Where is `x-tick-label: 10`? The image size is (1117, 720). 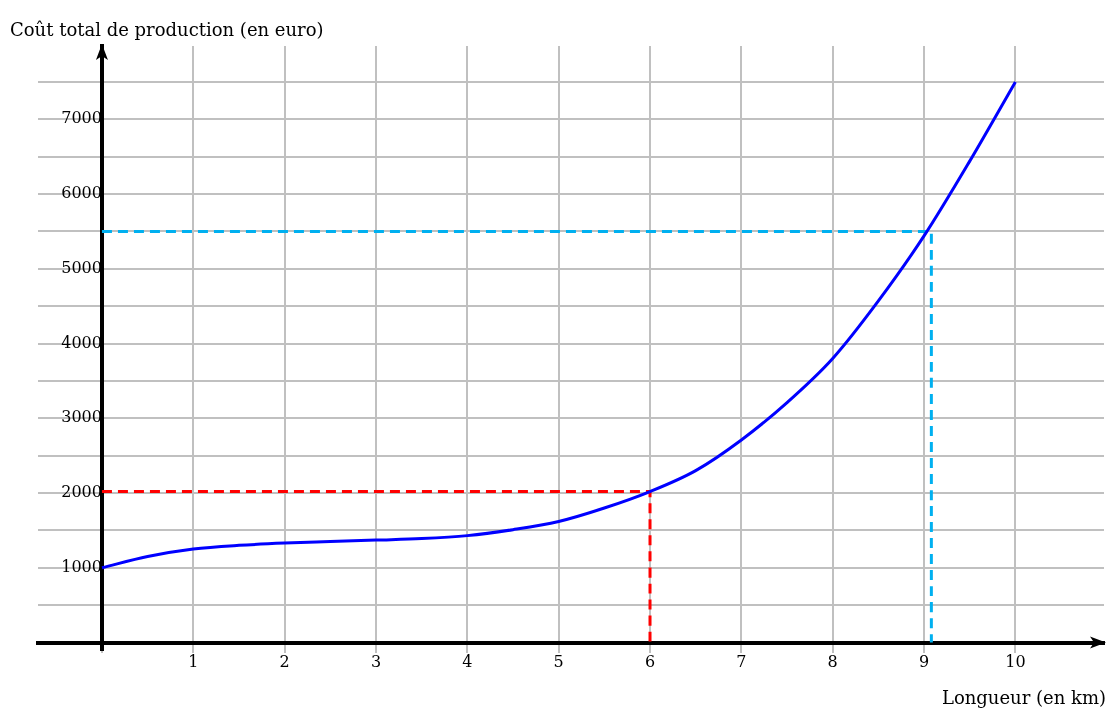
x-tick-label: 10 is located at coordinates (1015, 662).